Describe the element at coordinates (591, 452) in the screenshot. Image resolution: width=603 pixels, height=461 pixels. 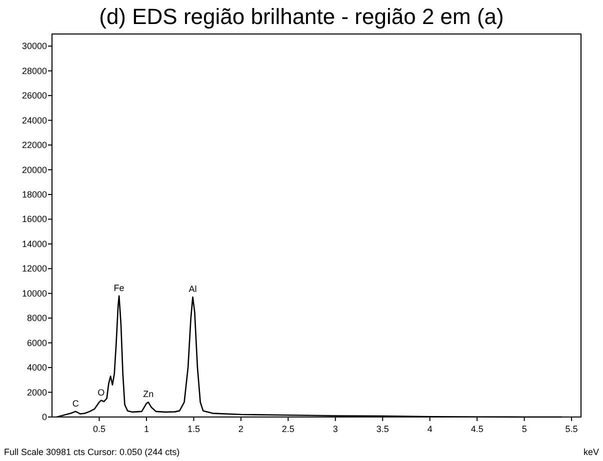
I see `x-axis-title: keV` at that location.